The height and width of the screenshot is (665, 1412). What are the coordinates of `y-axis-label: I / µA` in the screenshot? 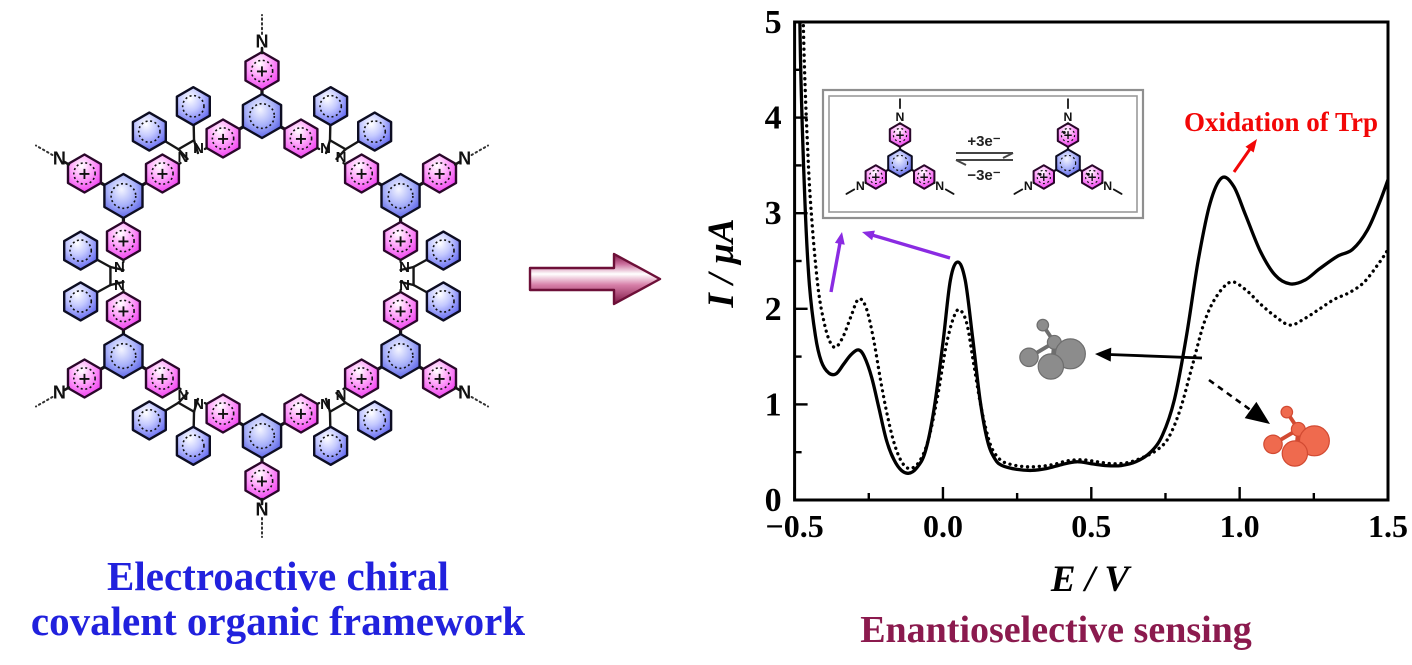 It's located at (721, 263).